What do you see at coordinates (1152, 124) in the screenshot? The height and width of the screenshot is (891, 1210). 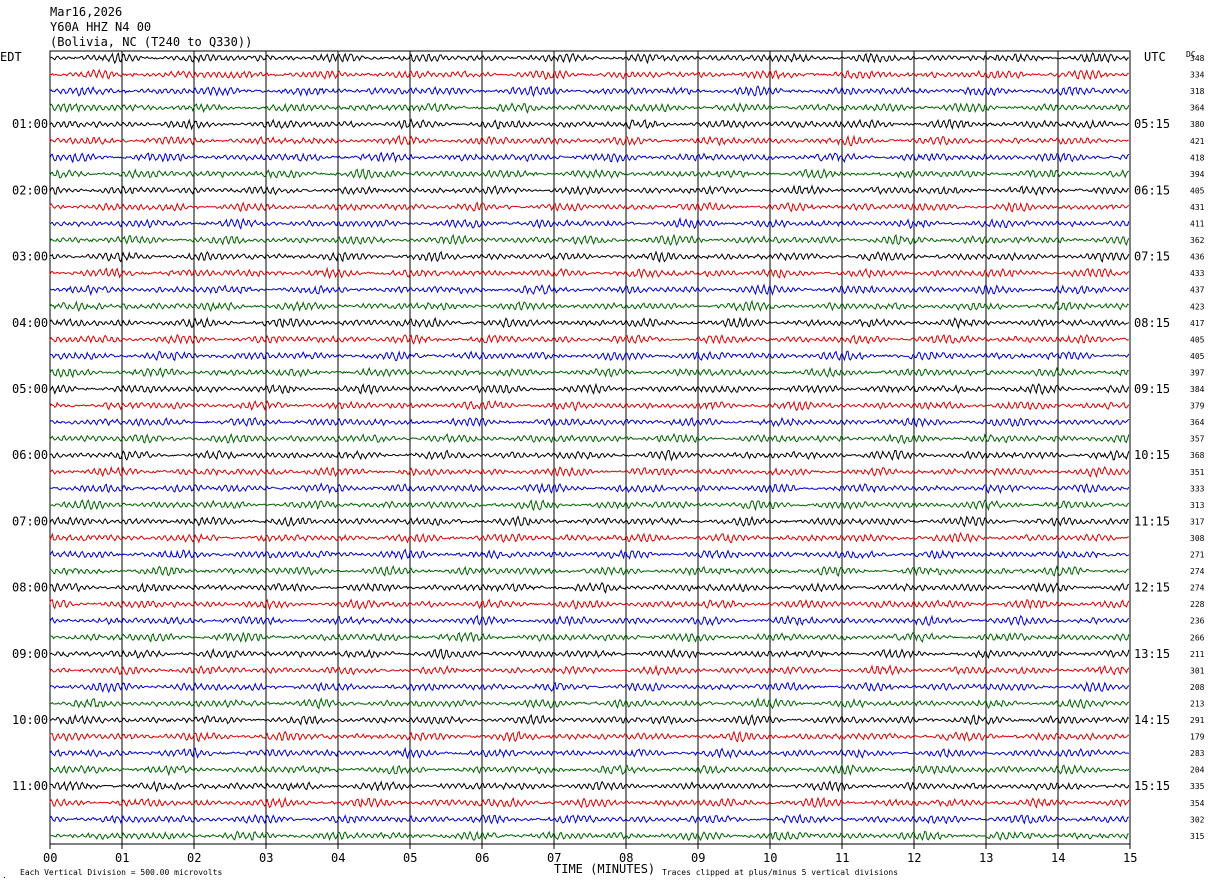 I see `right-hour-label: 05:15` at bounding box center [1152, 124].